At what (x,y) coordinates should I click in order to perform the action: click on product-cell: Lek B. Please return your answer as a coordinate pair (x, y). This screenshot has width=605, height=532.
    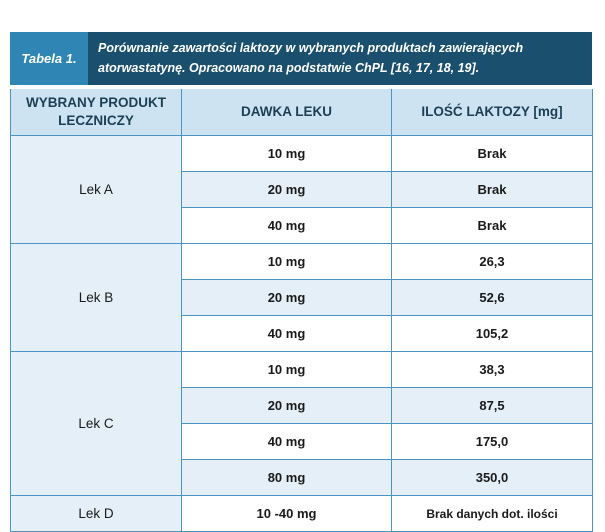
    Looking at the image, I should click on (96, 297).